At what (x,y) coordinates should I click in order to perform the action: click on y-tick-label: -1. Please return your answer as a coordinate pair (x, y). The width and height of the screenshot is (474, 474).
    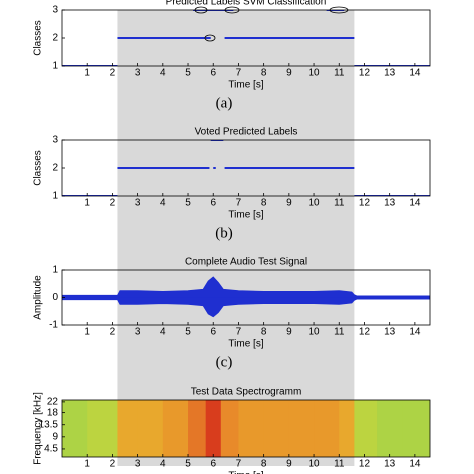
    Looking at the image, I should click on (53, 325).